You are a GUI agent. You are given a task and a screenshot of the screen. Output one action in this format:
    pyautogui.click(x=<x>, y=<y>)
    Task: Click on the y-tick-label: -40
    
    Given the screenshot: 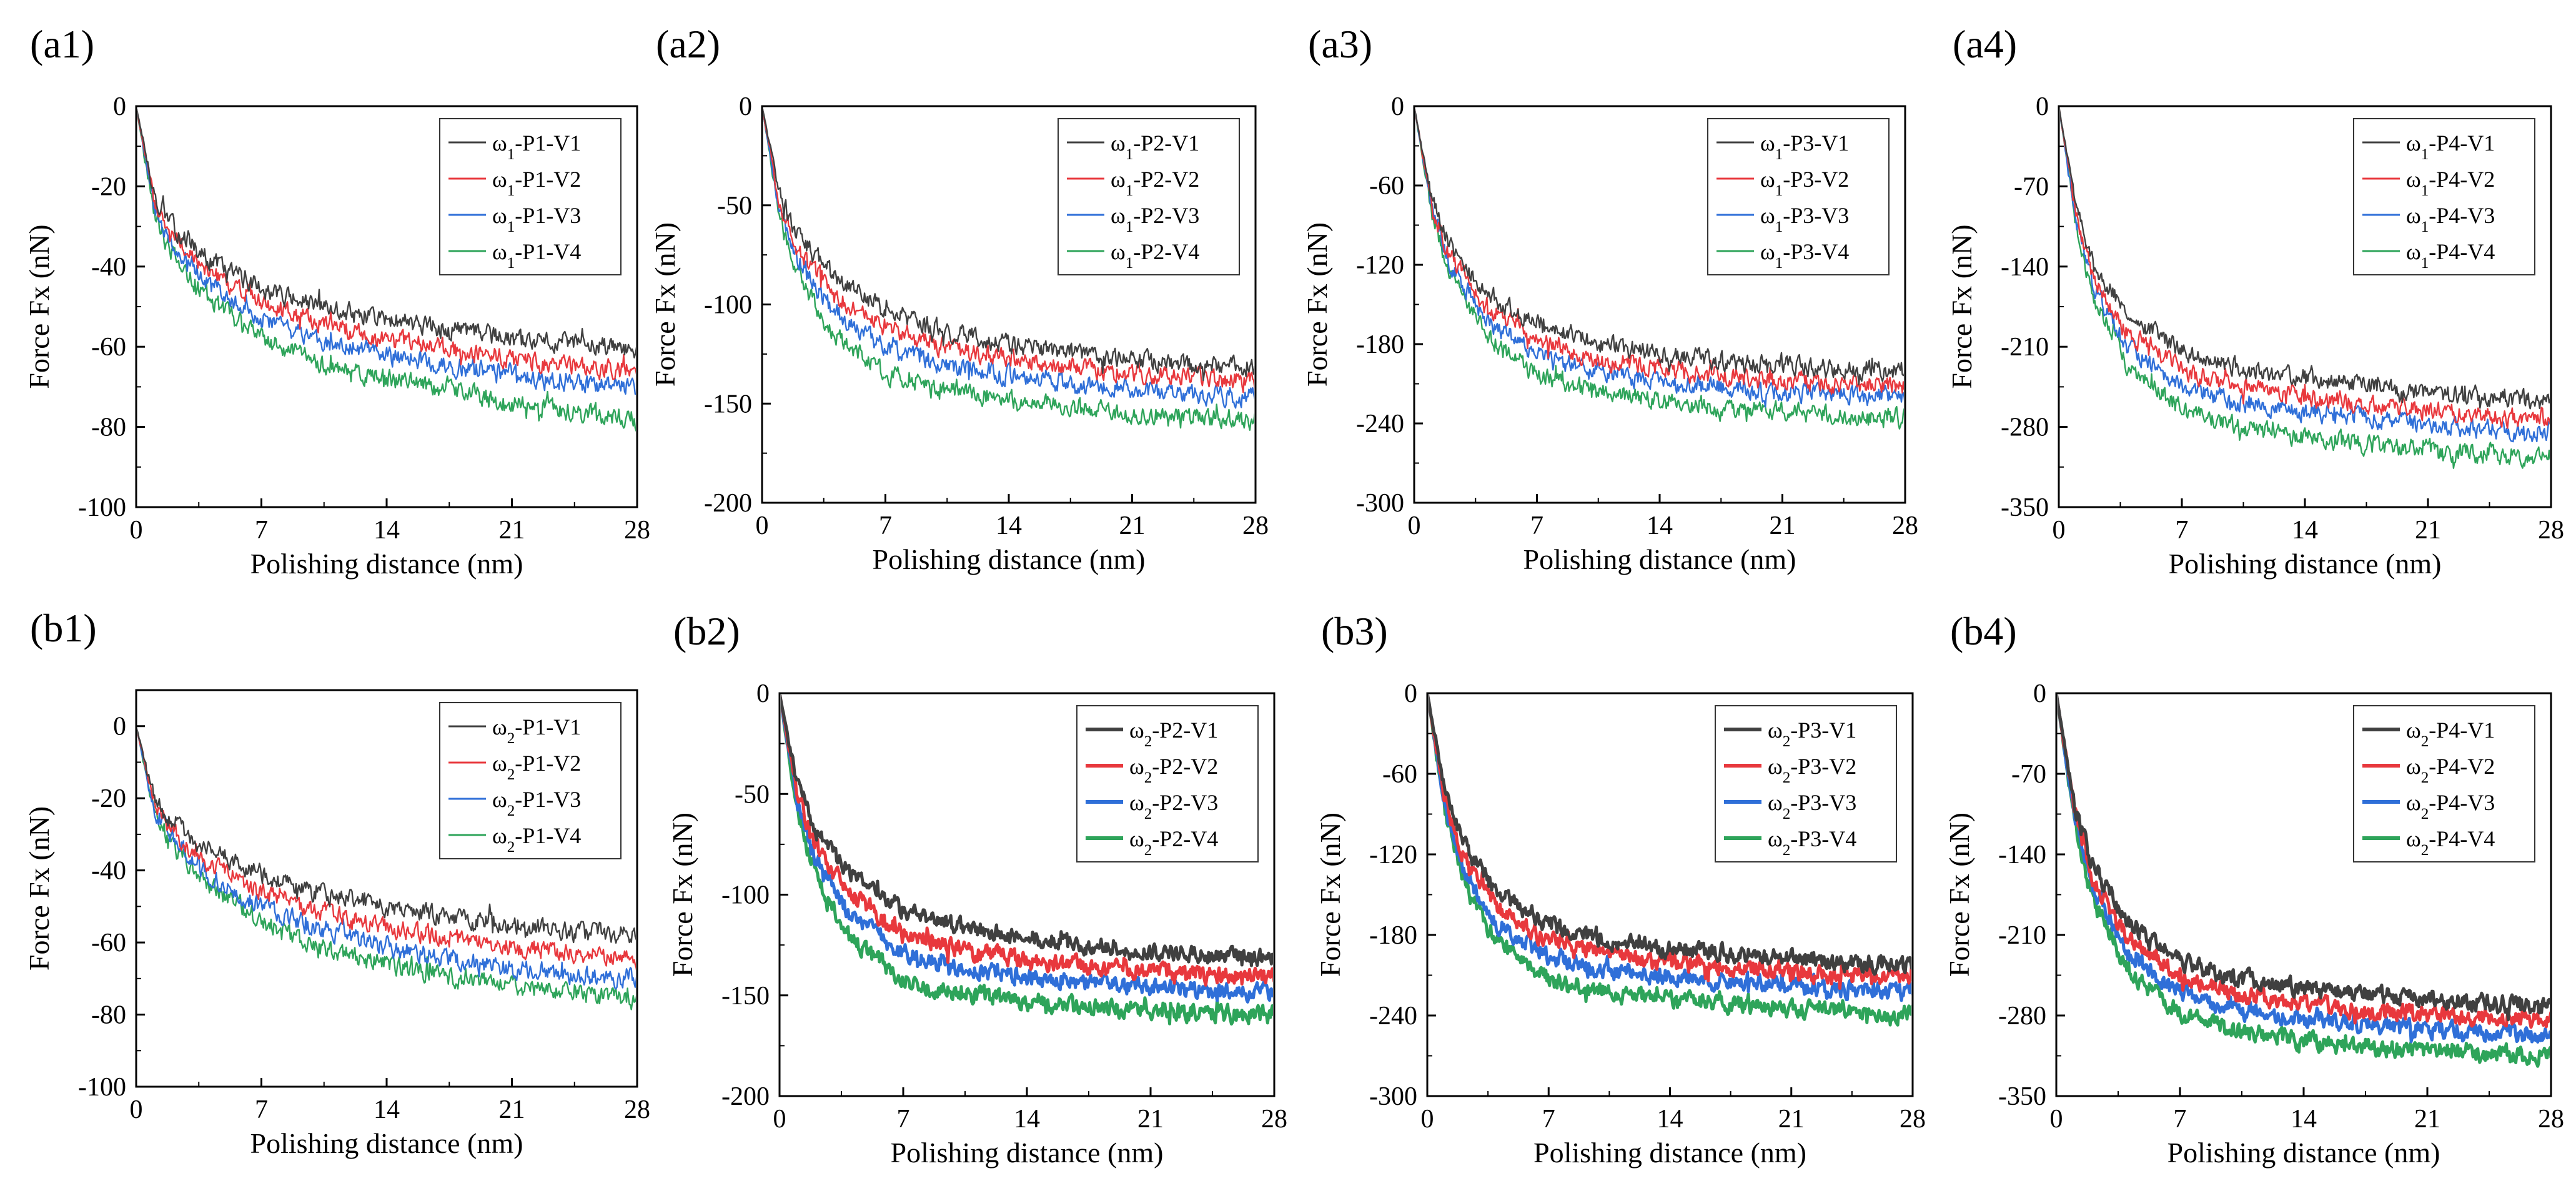 What is the action you would take?
    pyautogui.click(x=108, y=871)
    